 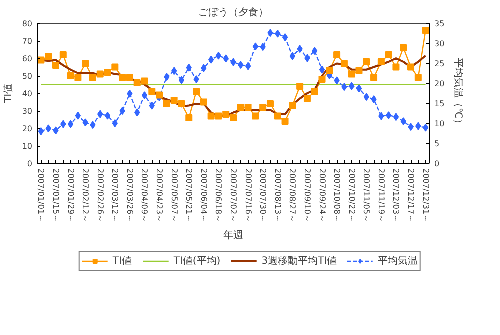 What do you see at coordinates (439, 84) in the screenshot?
I see `y2-tick-label: 20` at bounding box center [439, 84].